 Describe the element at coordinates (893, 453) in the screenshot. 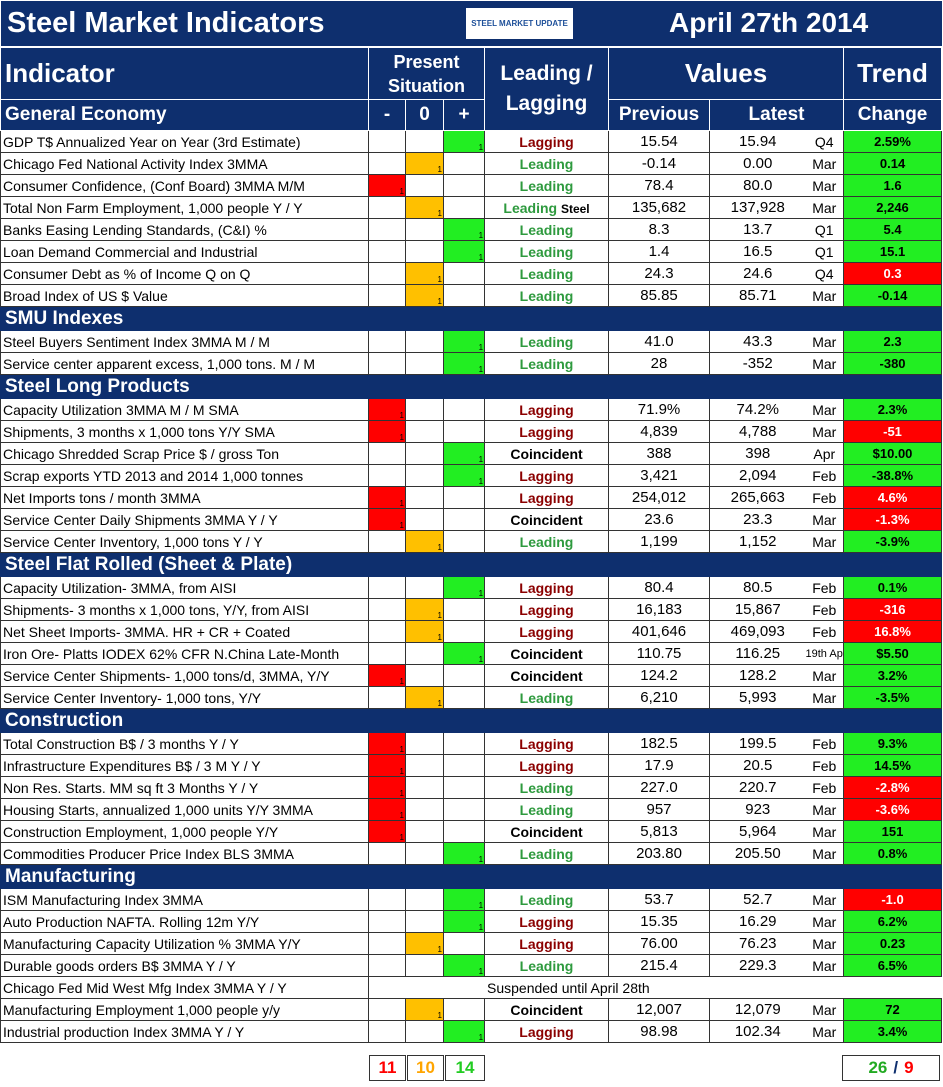

I see `change: $10.00` at that location.